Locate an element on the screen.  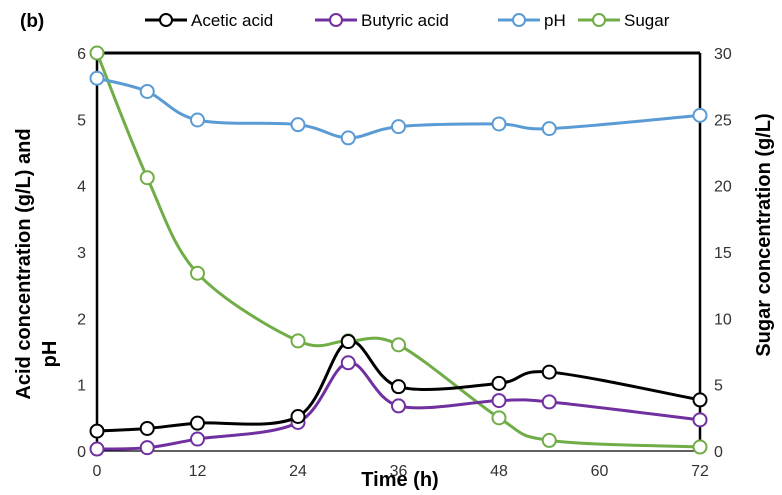
y-left-tick-label: 5 is located at coordinates (81, 120).